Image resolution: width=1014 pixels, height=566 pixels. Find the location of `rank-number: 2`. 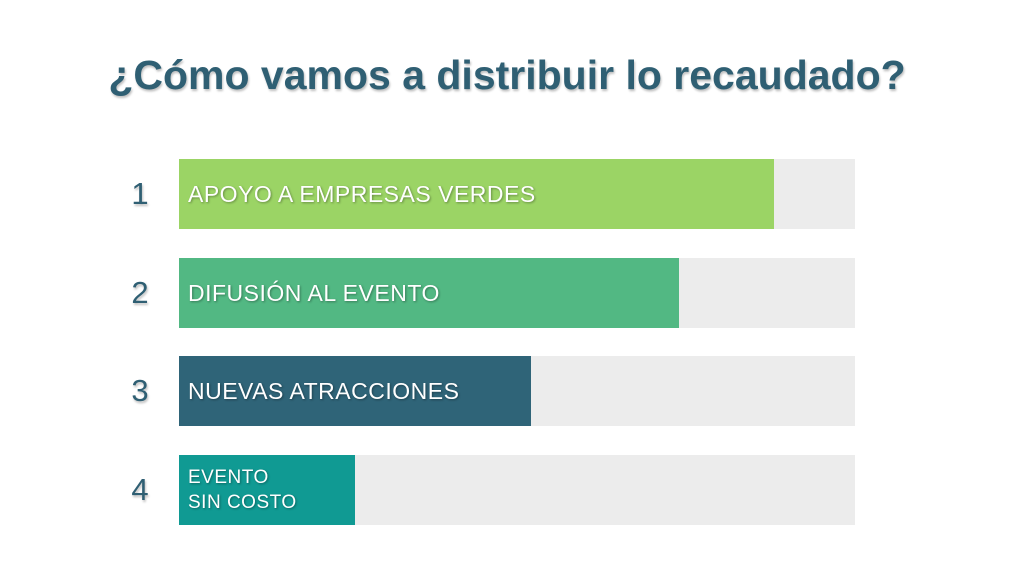

rank-number: 2 is located at coordinates (140, 292).